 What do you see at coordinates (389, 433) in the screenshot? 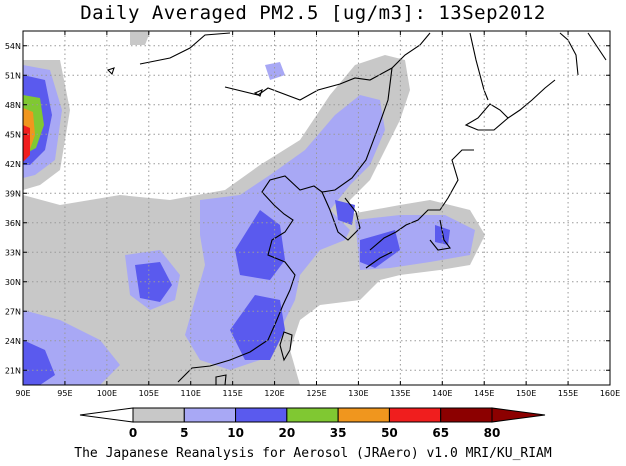
I see `colorbar-label: 50` at bounding box center [389, 433].